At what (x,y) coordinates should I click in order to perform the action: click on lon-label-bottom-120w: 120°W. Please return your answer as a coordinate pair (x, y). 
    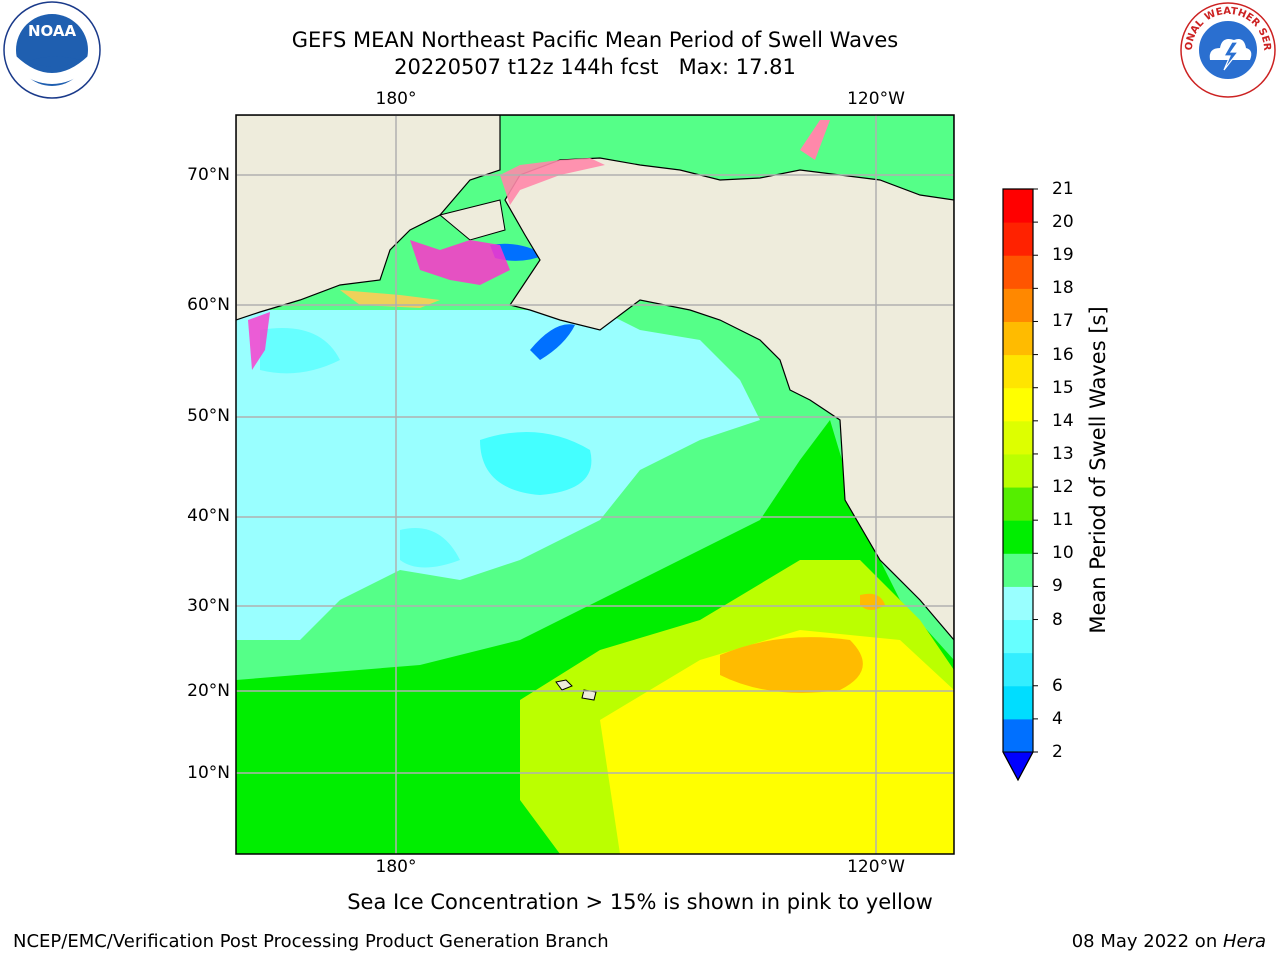
    Looking at the image, I should click on (876, 867).